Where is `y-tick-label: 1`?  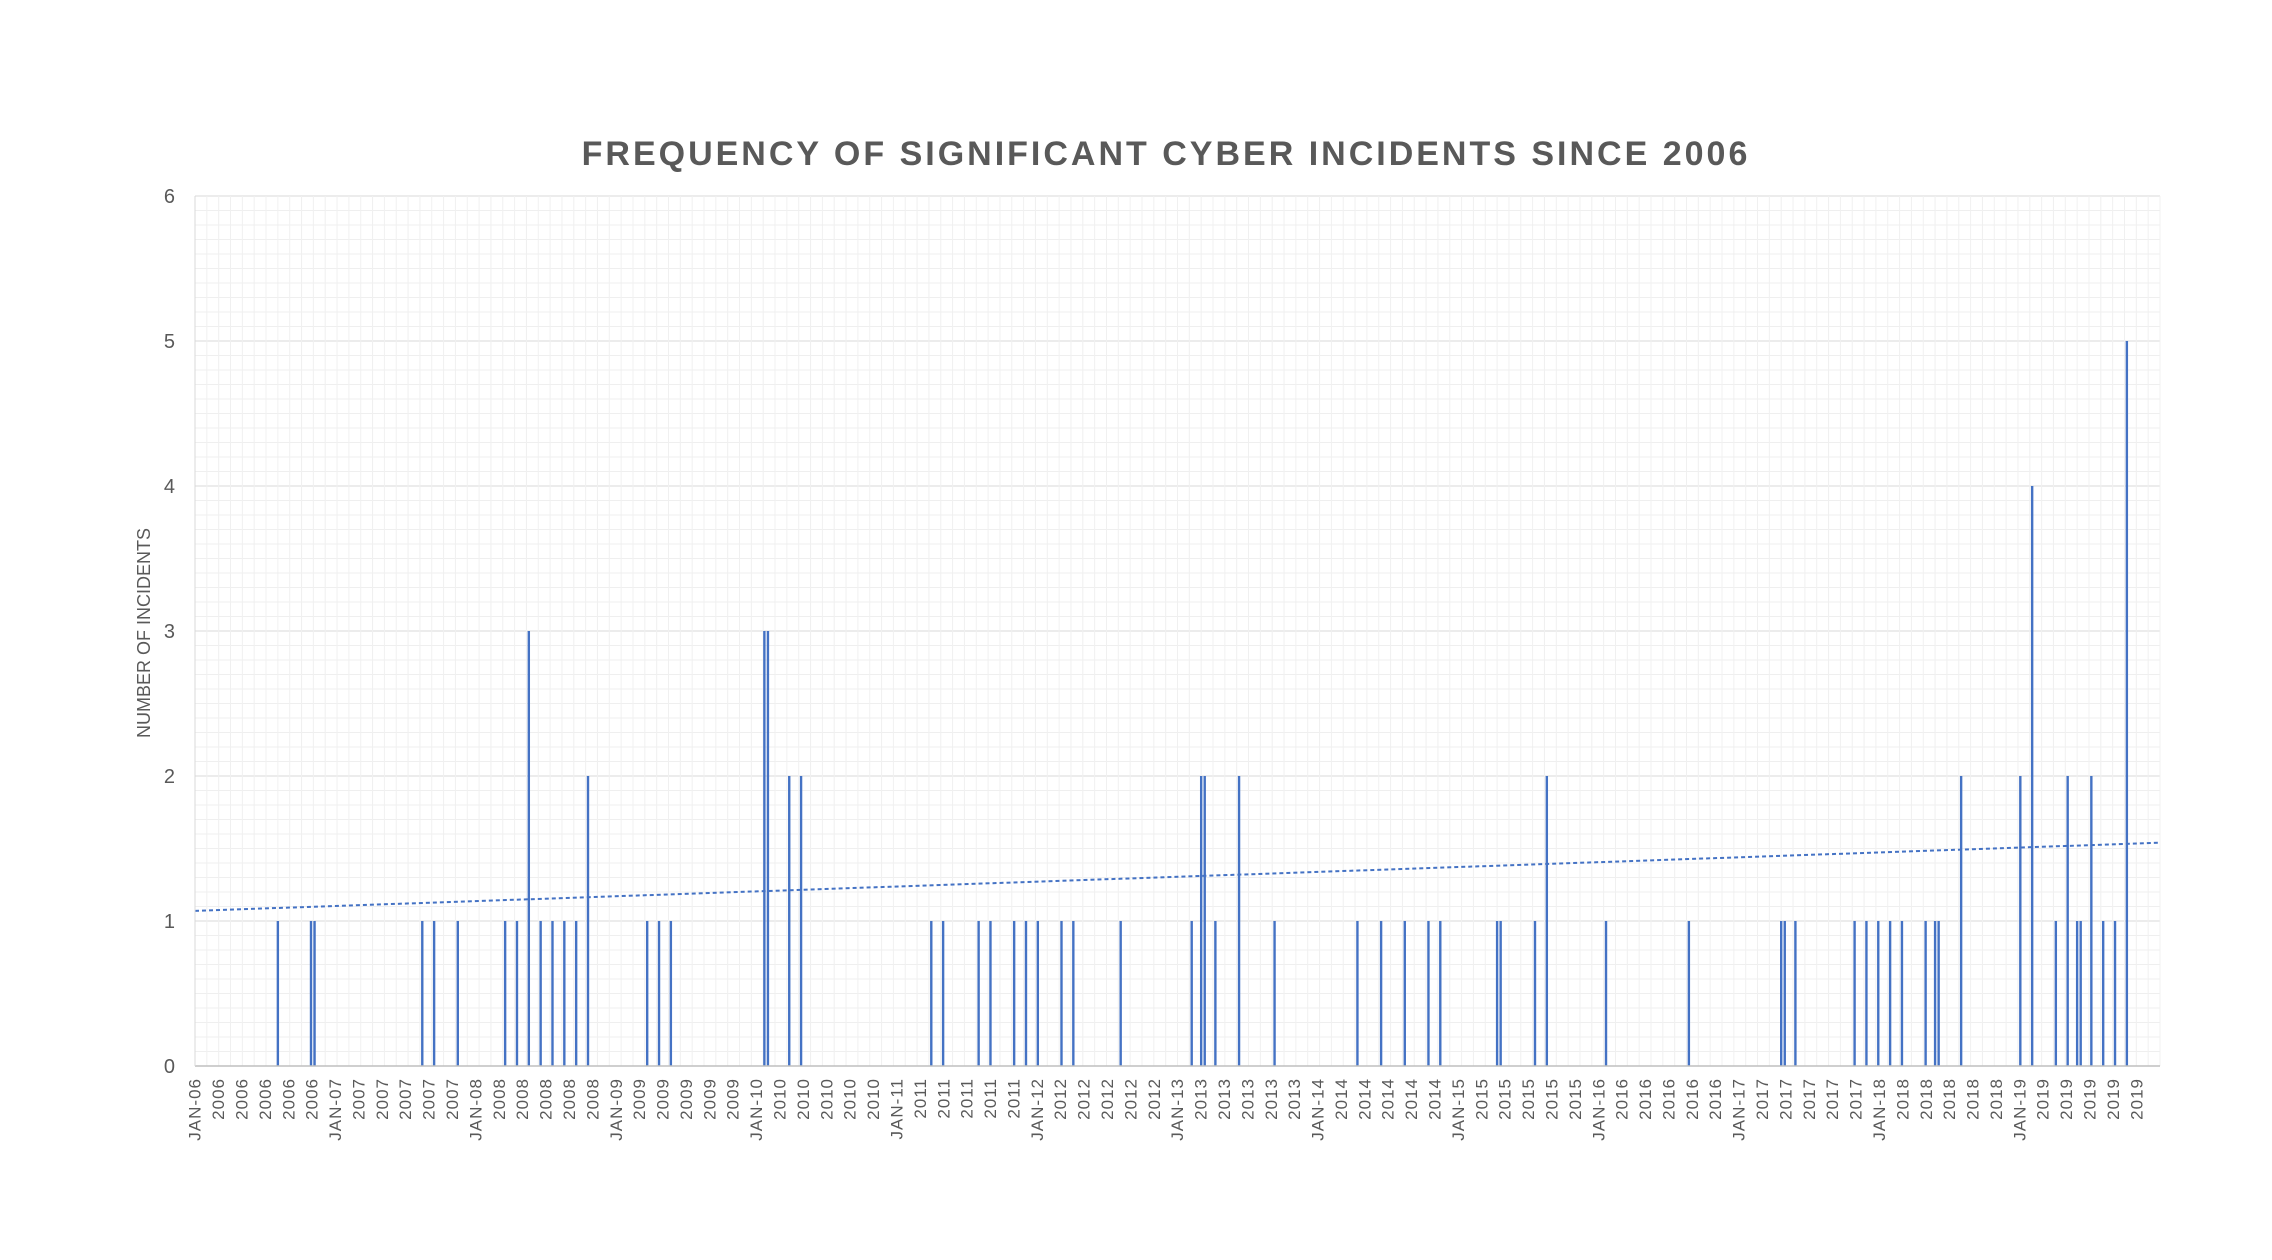 y-tick-label: 1 is located at coordinates (169, 922).